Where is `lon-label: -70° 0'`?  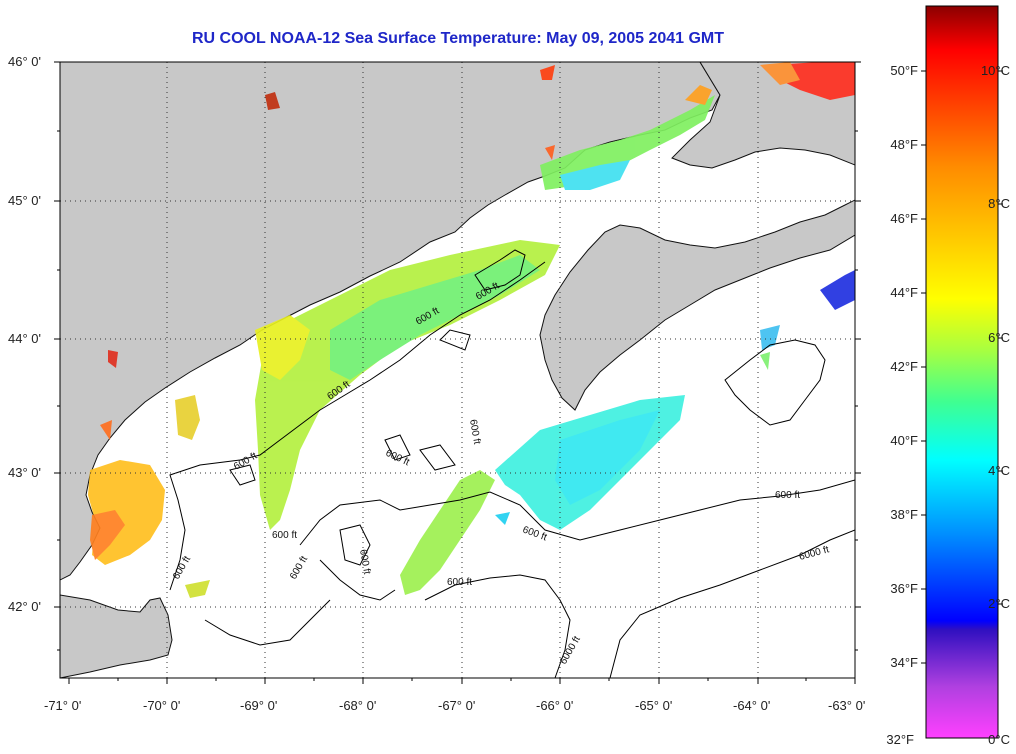
lon-label: -70° 0' is located at coordinates (161, 705).